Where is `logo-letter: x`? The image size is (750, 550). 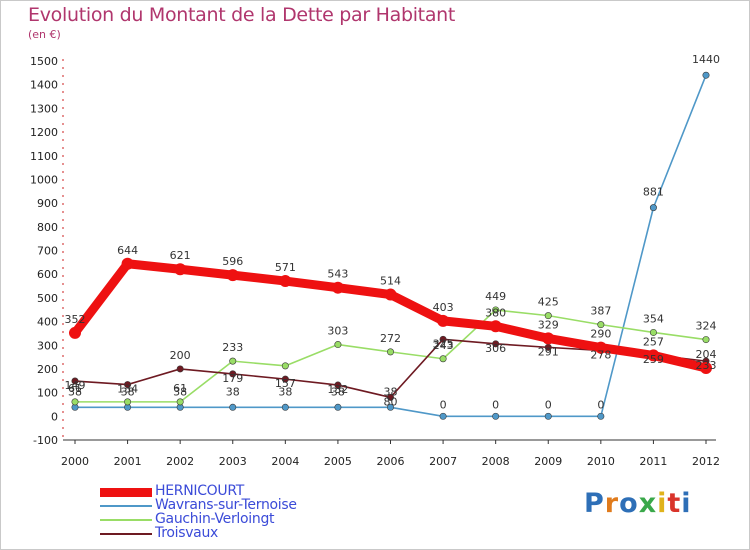
logo-letter: x is located at coordinates (648, 503).